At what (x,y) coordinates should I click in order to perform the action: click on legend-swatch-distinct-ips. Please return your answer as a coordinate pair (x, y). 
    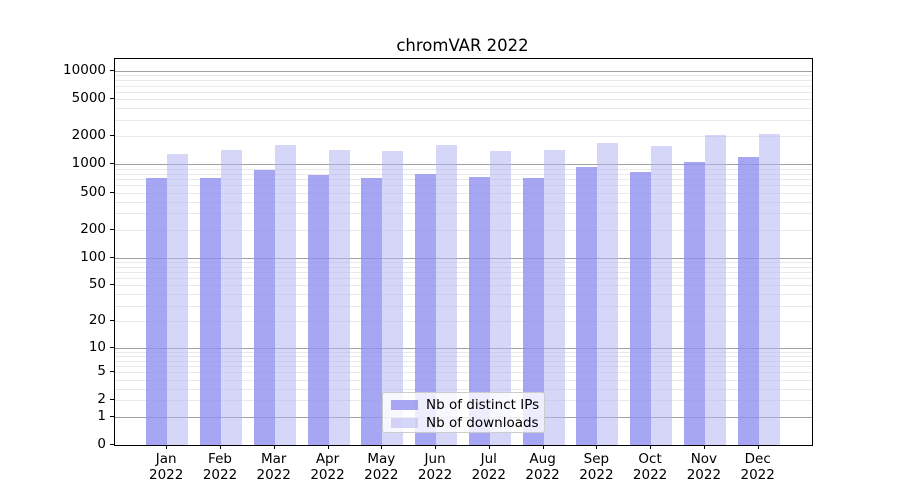
    Looking at the image, I should click on (404, 405).